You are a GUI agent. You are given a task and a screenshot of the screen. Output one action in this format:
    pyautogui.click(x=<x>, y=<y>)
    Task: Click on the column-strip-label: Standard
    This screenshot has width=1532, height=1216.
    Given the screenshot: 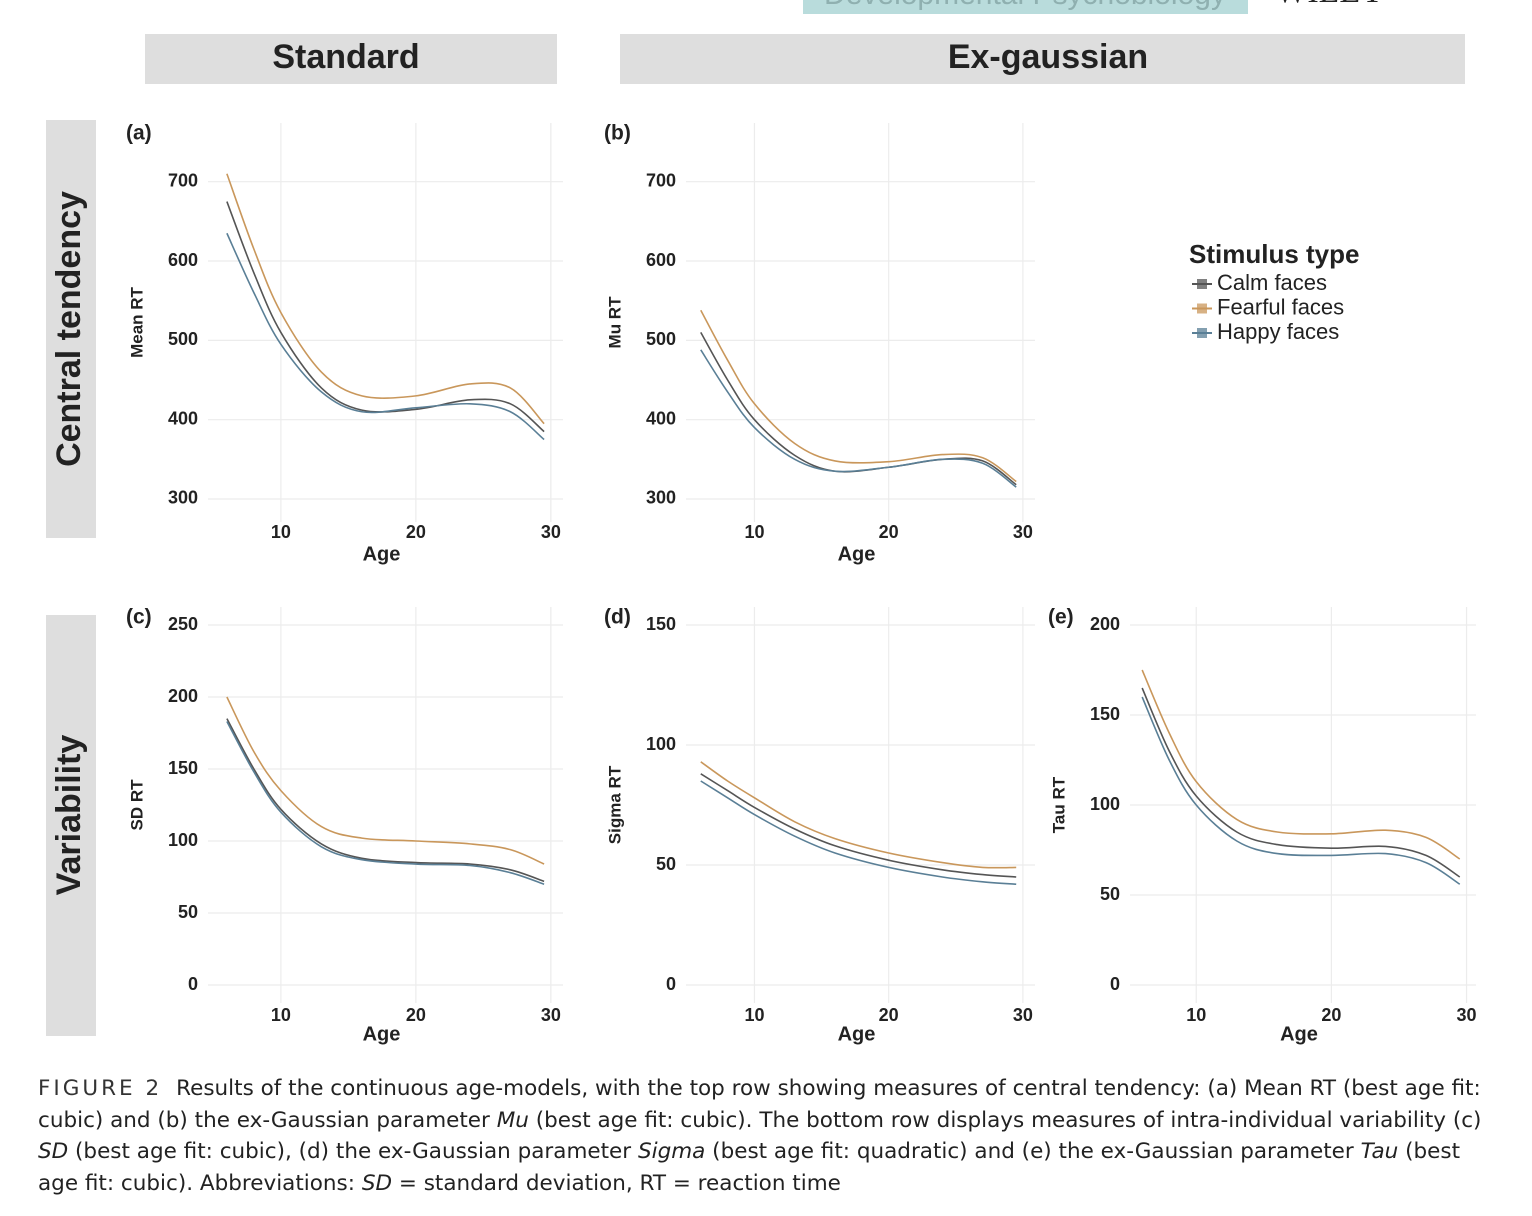 What is the action you would take?
    pyautogui.click(x=345, y=57)
    